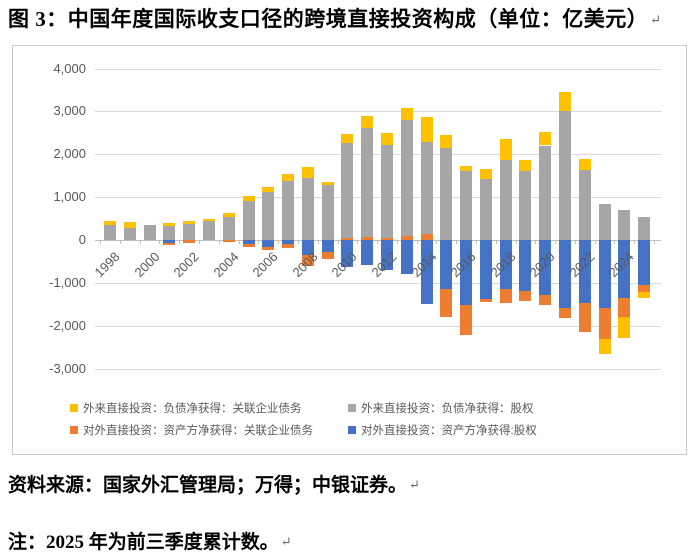 The image size is (695, 559). I want to click on bar-segment-2020-odi-affiliate-debt, so click(545, 299).